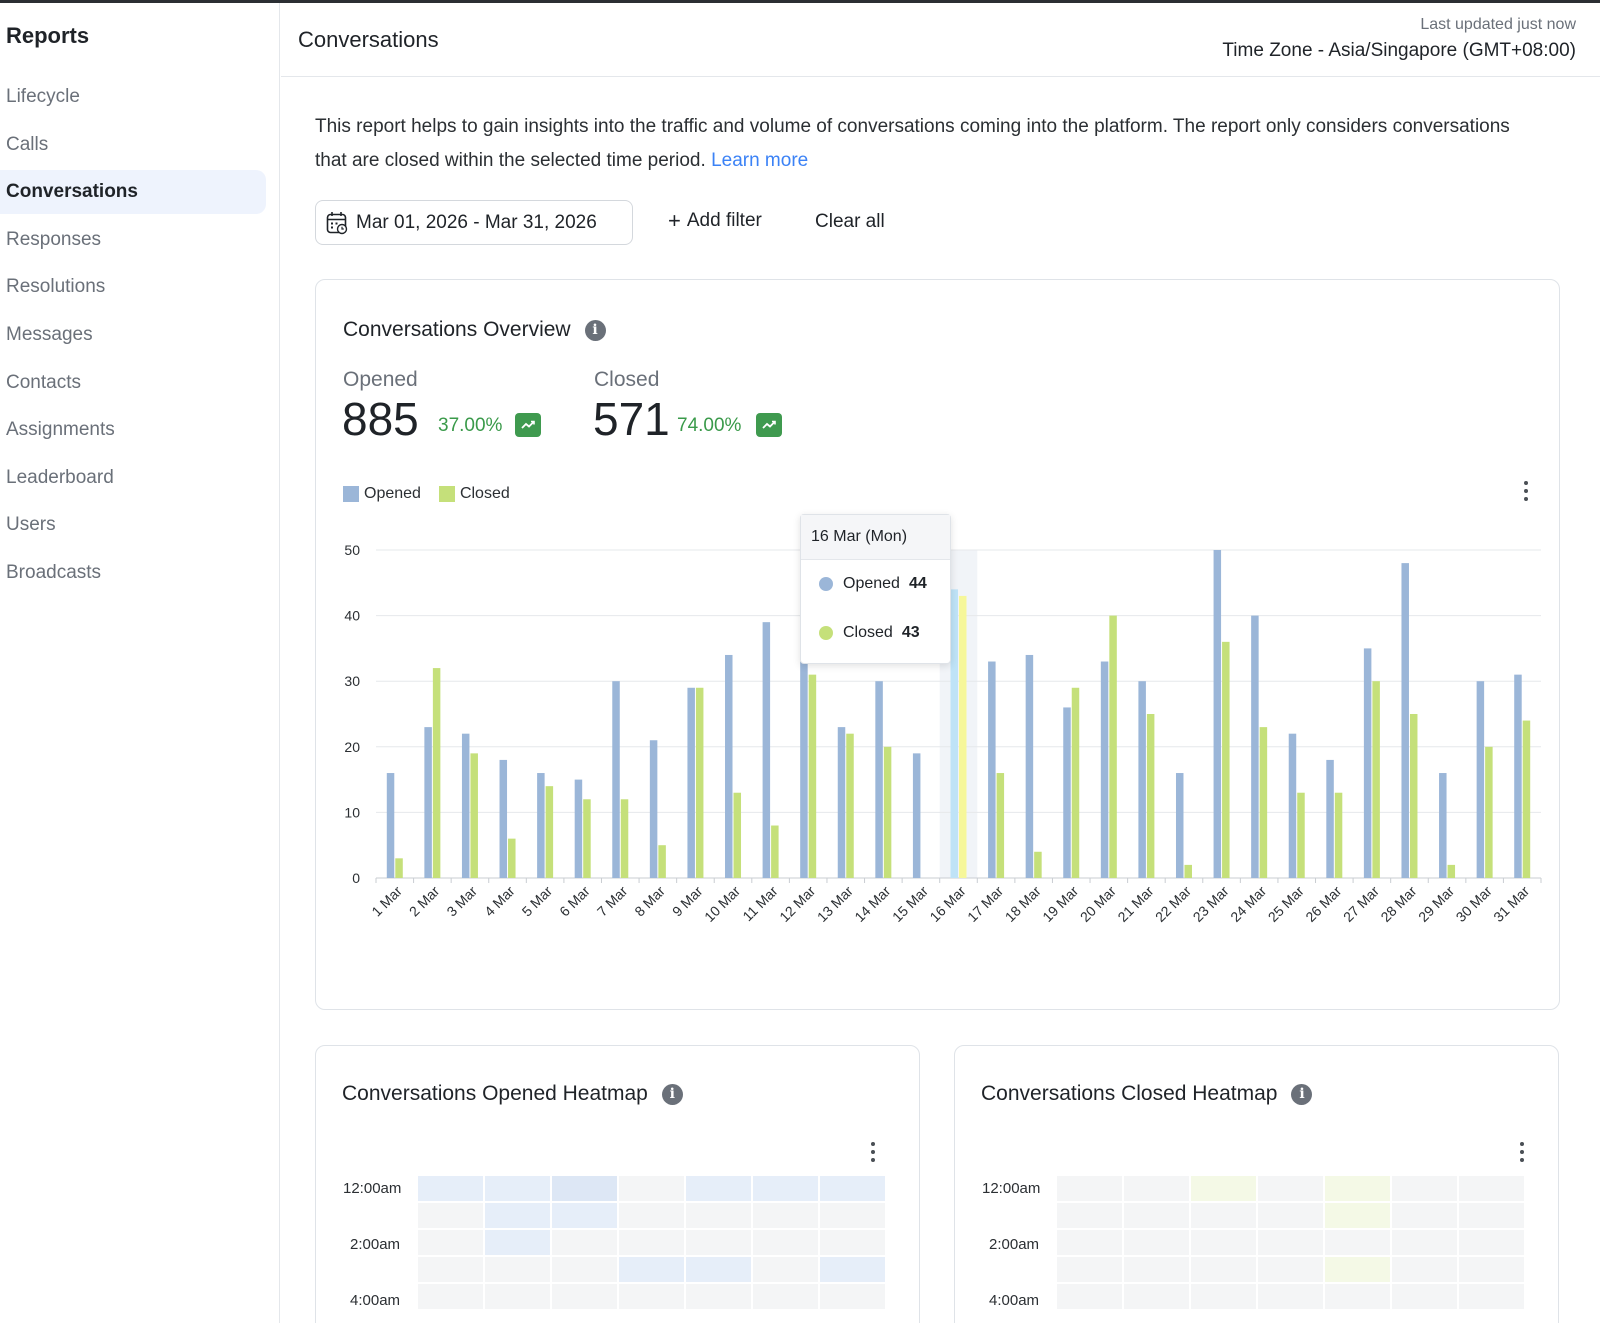 The width and height of the screenshot is (1600, 1323). What do you see at coordinates (54, 572) in the screenshot?
I see `sidebar-item-broadcasts: Broadcasts` at bounding box center [54, 572].